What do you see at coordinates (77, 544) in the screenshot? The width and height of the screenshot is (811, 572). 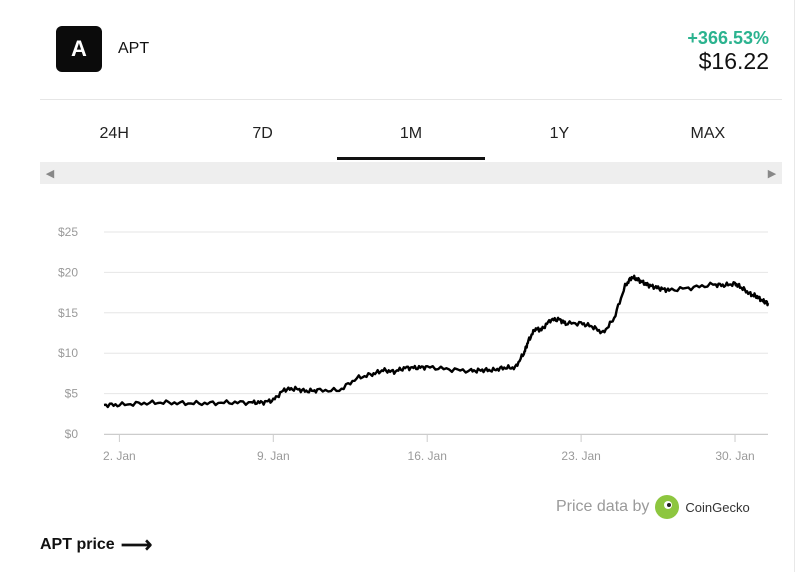 I see `footer-label: APT price` at bounding box center [77, 544].